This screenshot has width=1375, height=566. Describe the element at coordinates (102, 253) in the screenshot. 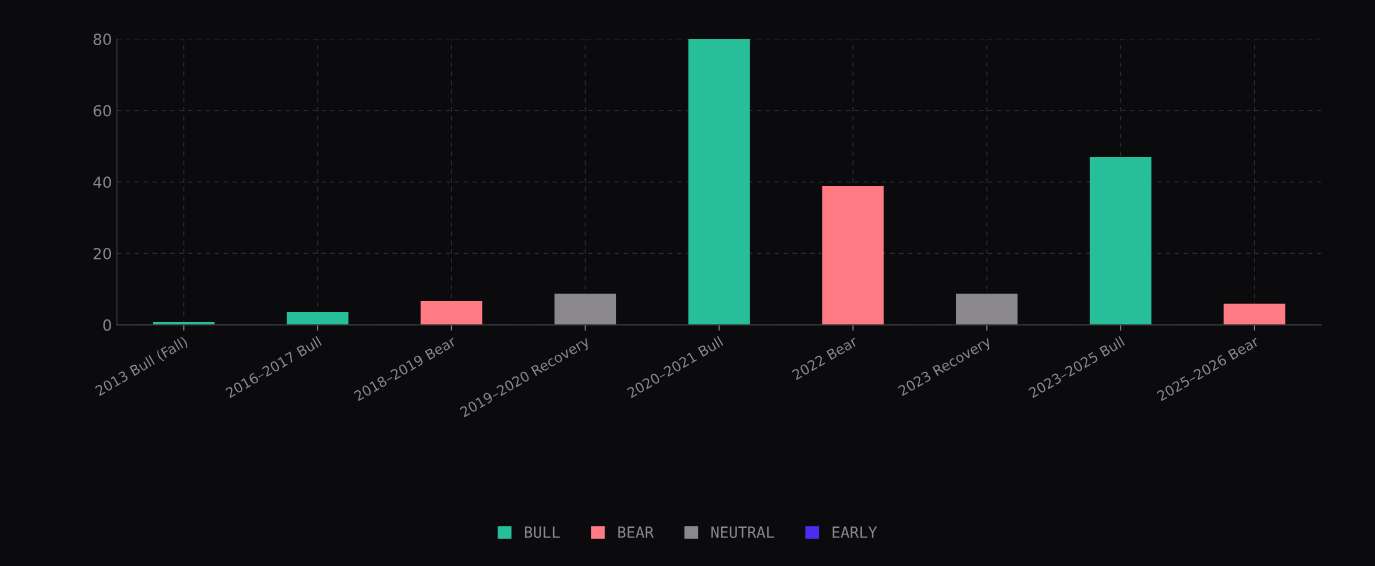

I see `y-tick-label: 20` at that location.